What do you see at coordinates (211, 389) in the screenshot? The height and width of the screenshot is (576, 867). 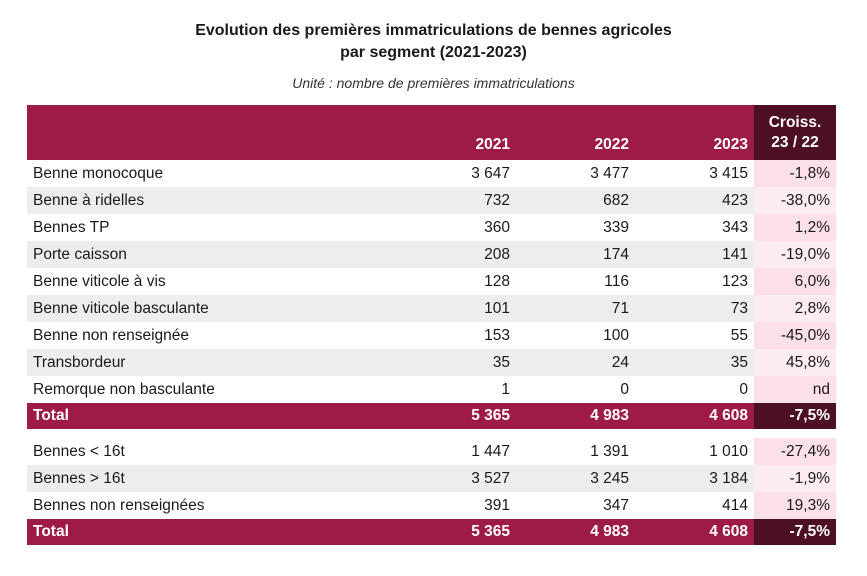 I see `row-label: Remorque non basculante` at bounding box center [211, 389].